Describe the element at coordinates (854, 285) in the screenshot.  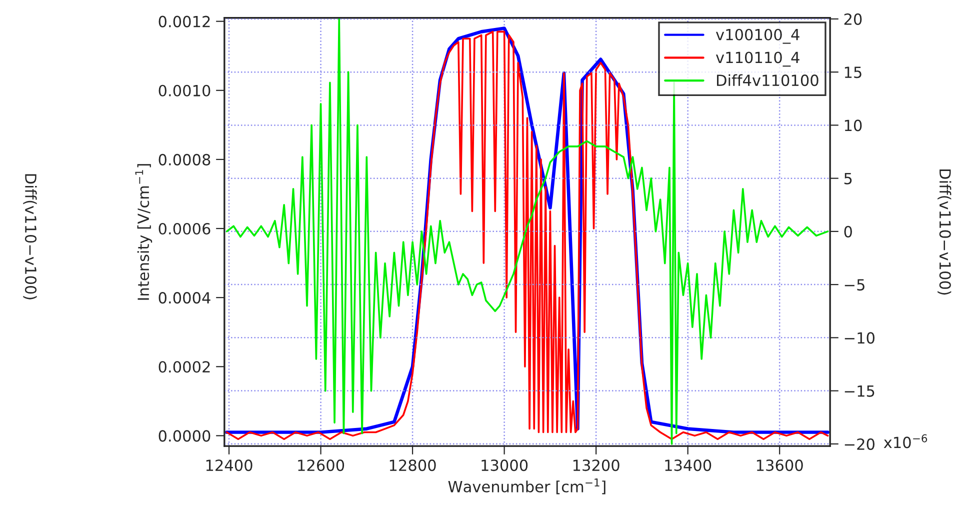
I see `y2-tick-label: −5` at that location.